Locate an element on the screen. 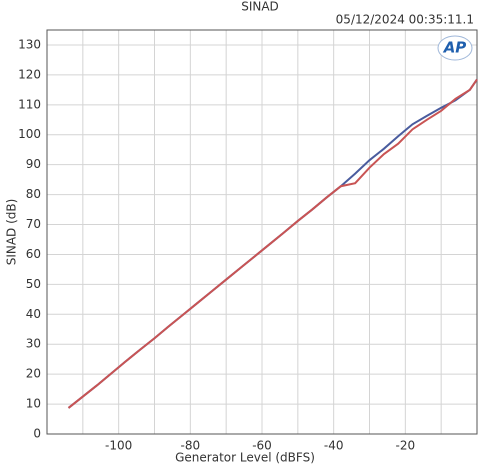 This screenshot has height=467, width=493. logo: AP is located at coordinates (455, 48).